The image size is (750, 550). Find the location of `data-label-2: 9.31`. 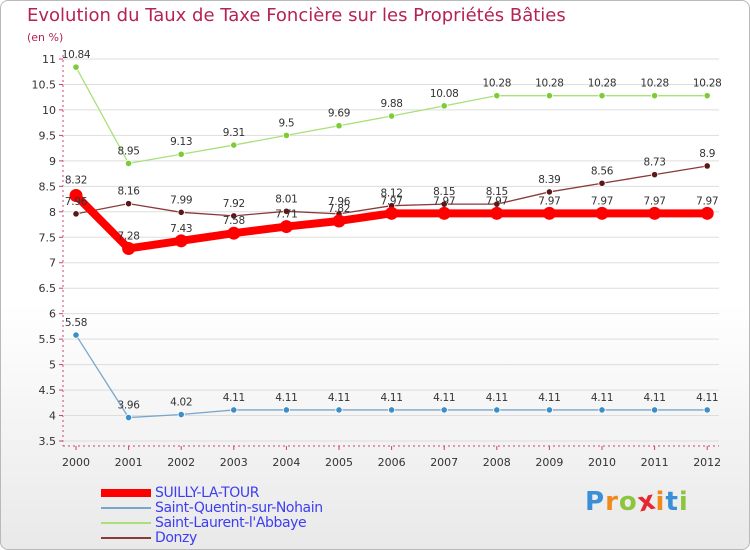

data-label-2: 9.31 is located at coordinates (234, 133).